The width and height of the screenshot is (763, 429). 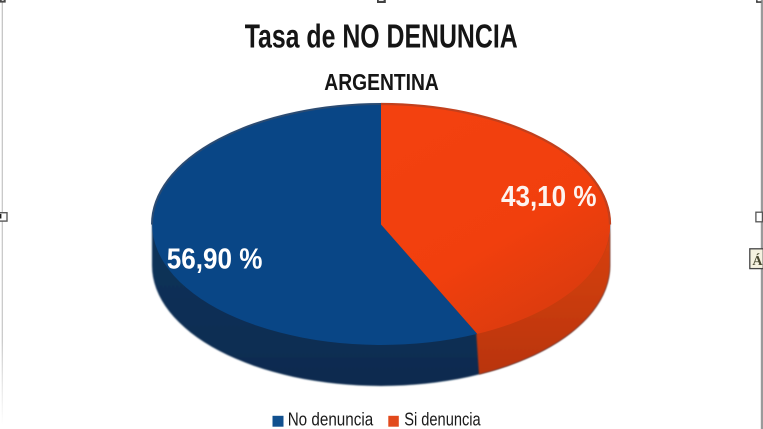 I want to click on svg-text: No denuncia, so click(x=331, y=419).